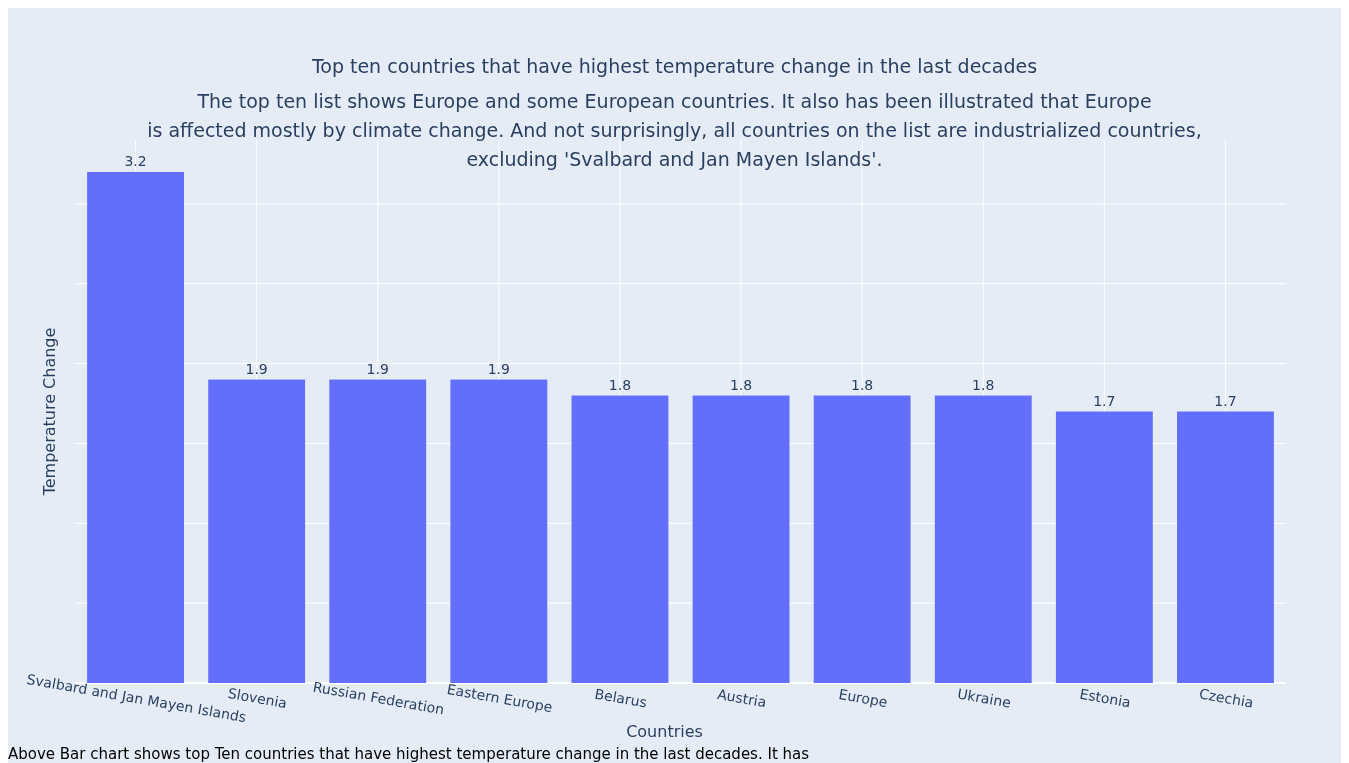  What do you see at coordinates (378, 698) in the screenshot?
I see `x-tick-label: Russian Federation` at bounding box center [378, 698].